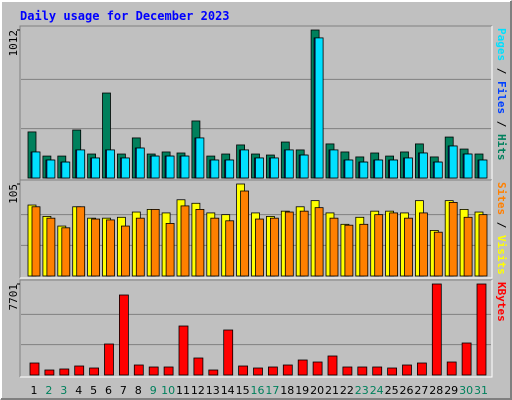  Describe the element at coordinates (501, 44) in the screenshot. I see `legend-entry: Pages` at that location.